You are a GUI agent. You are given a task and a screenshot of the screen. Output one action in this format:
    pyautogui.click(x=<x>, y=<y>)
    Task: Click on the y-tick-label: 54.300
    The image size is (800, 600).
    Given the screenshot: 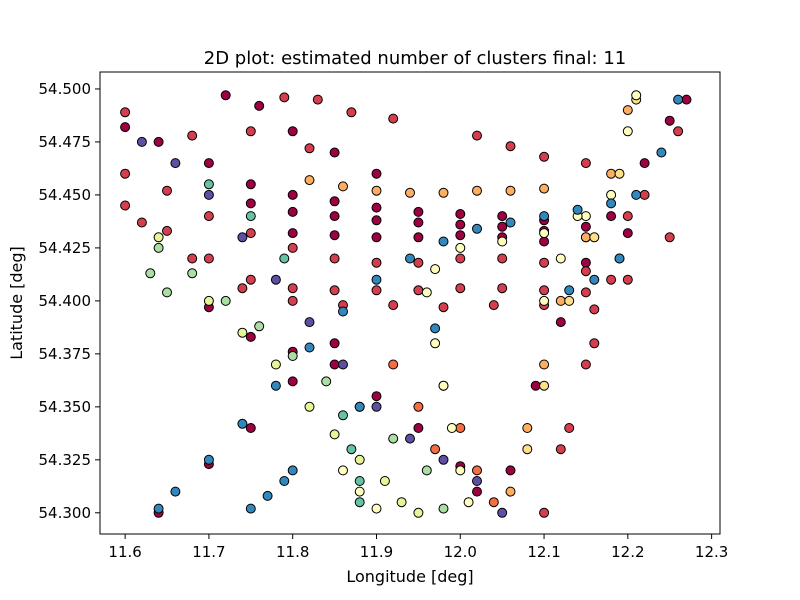 What is the action you would take?
    pyautogui.click(x=65, y=513)
    